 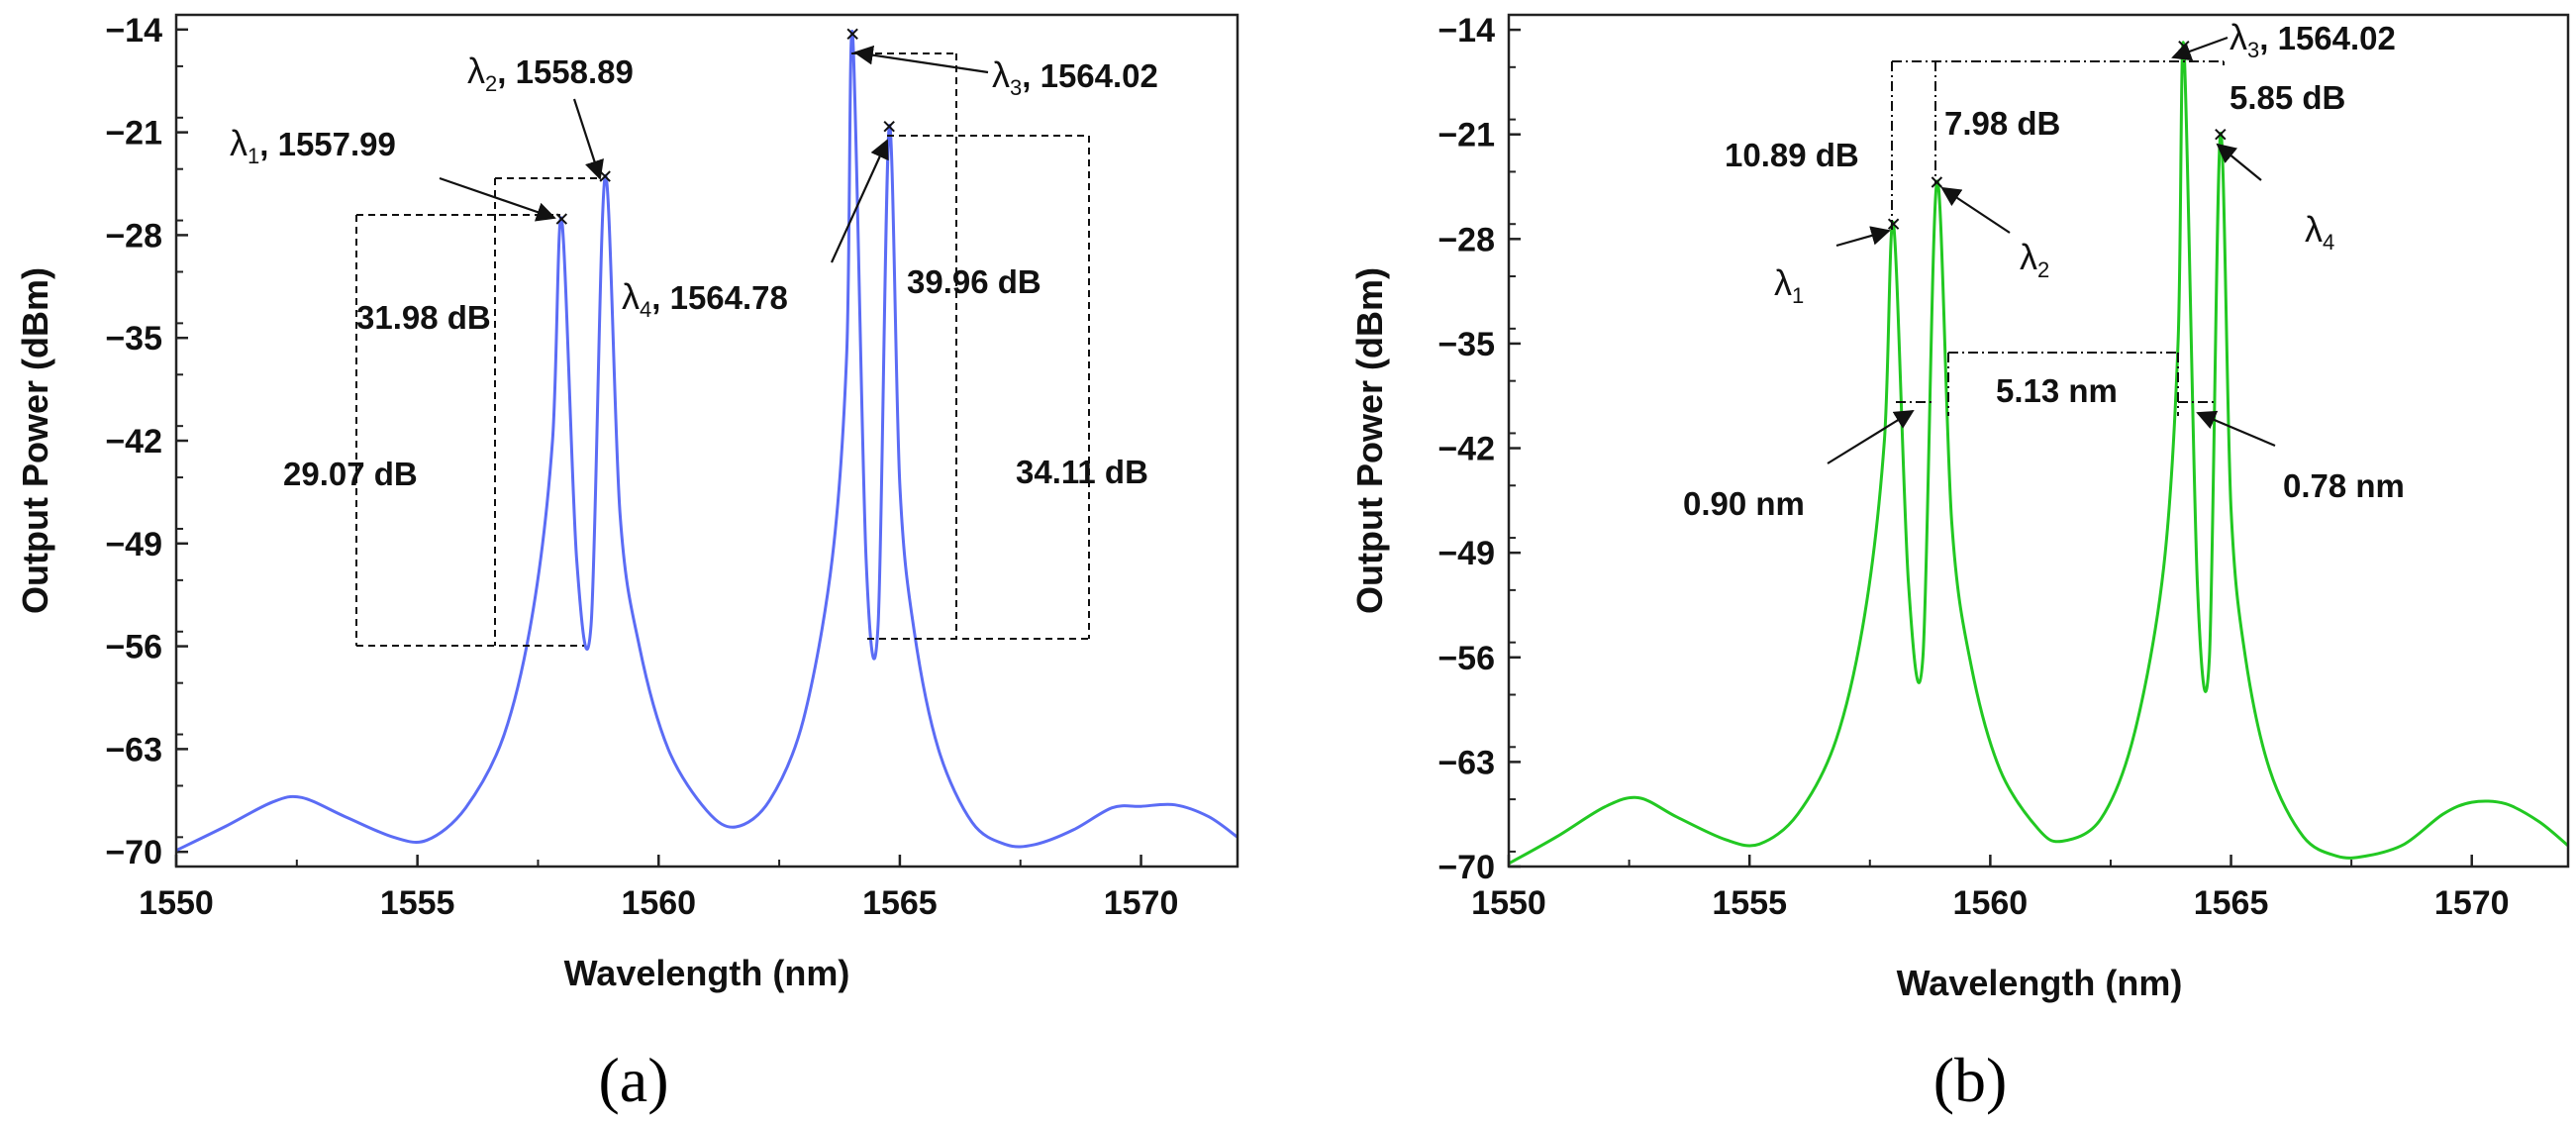 I want to click on panel-a-y-tick-label: −21, so click(x=133, y=134).